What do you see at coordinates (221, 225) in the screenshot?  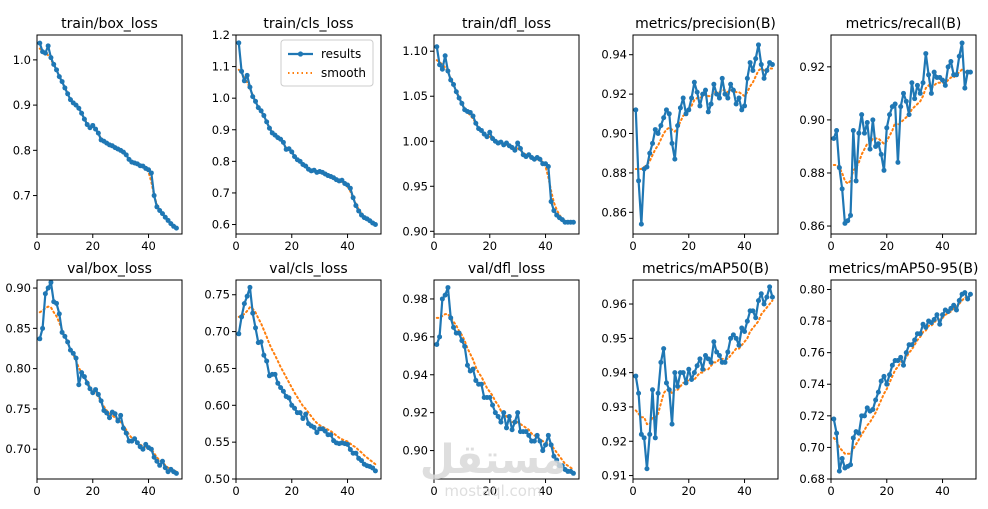 I see `y-tick-label: 0.6` at bounding box center [221, 225].